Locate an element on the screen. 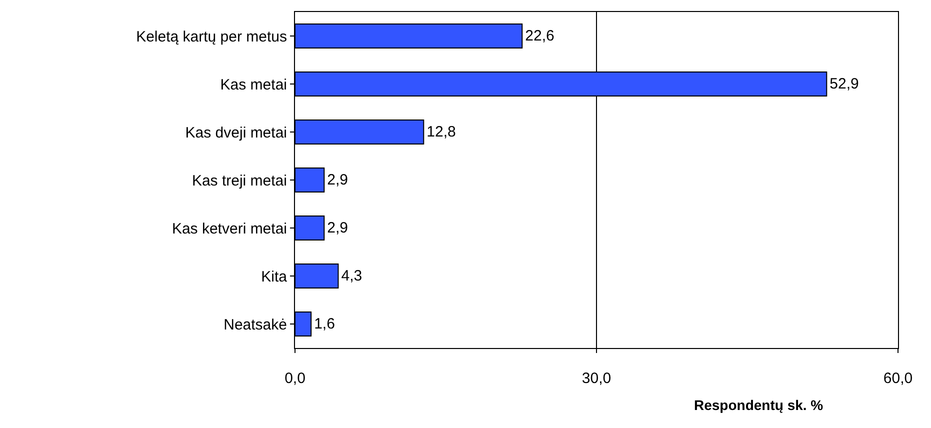 This screenshot has width=931, height=428. y-tick-label: Kas treji metai is located at coordinates (239, 181).